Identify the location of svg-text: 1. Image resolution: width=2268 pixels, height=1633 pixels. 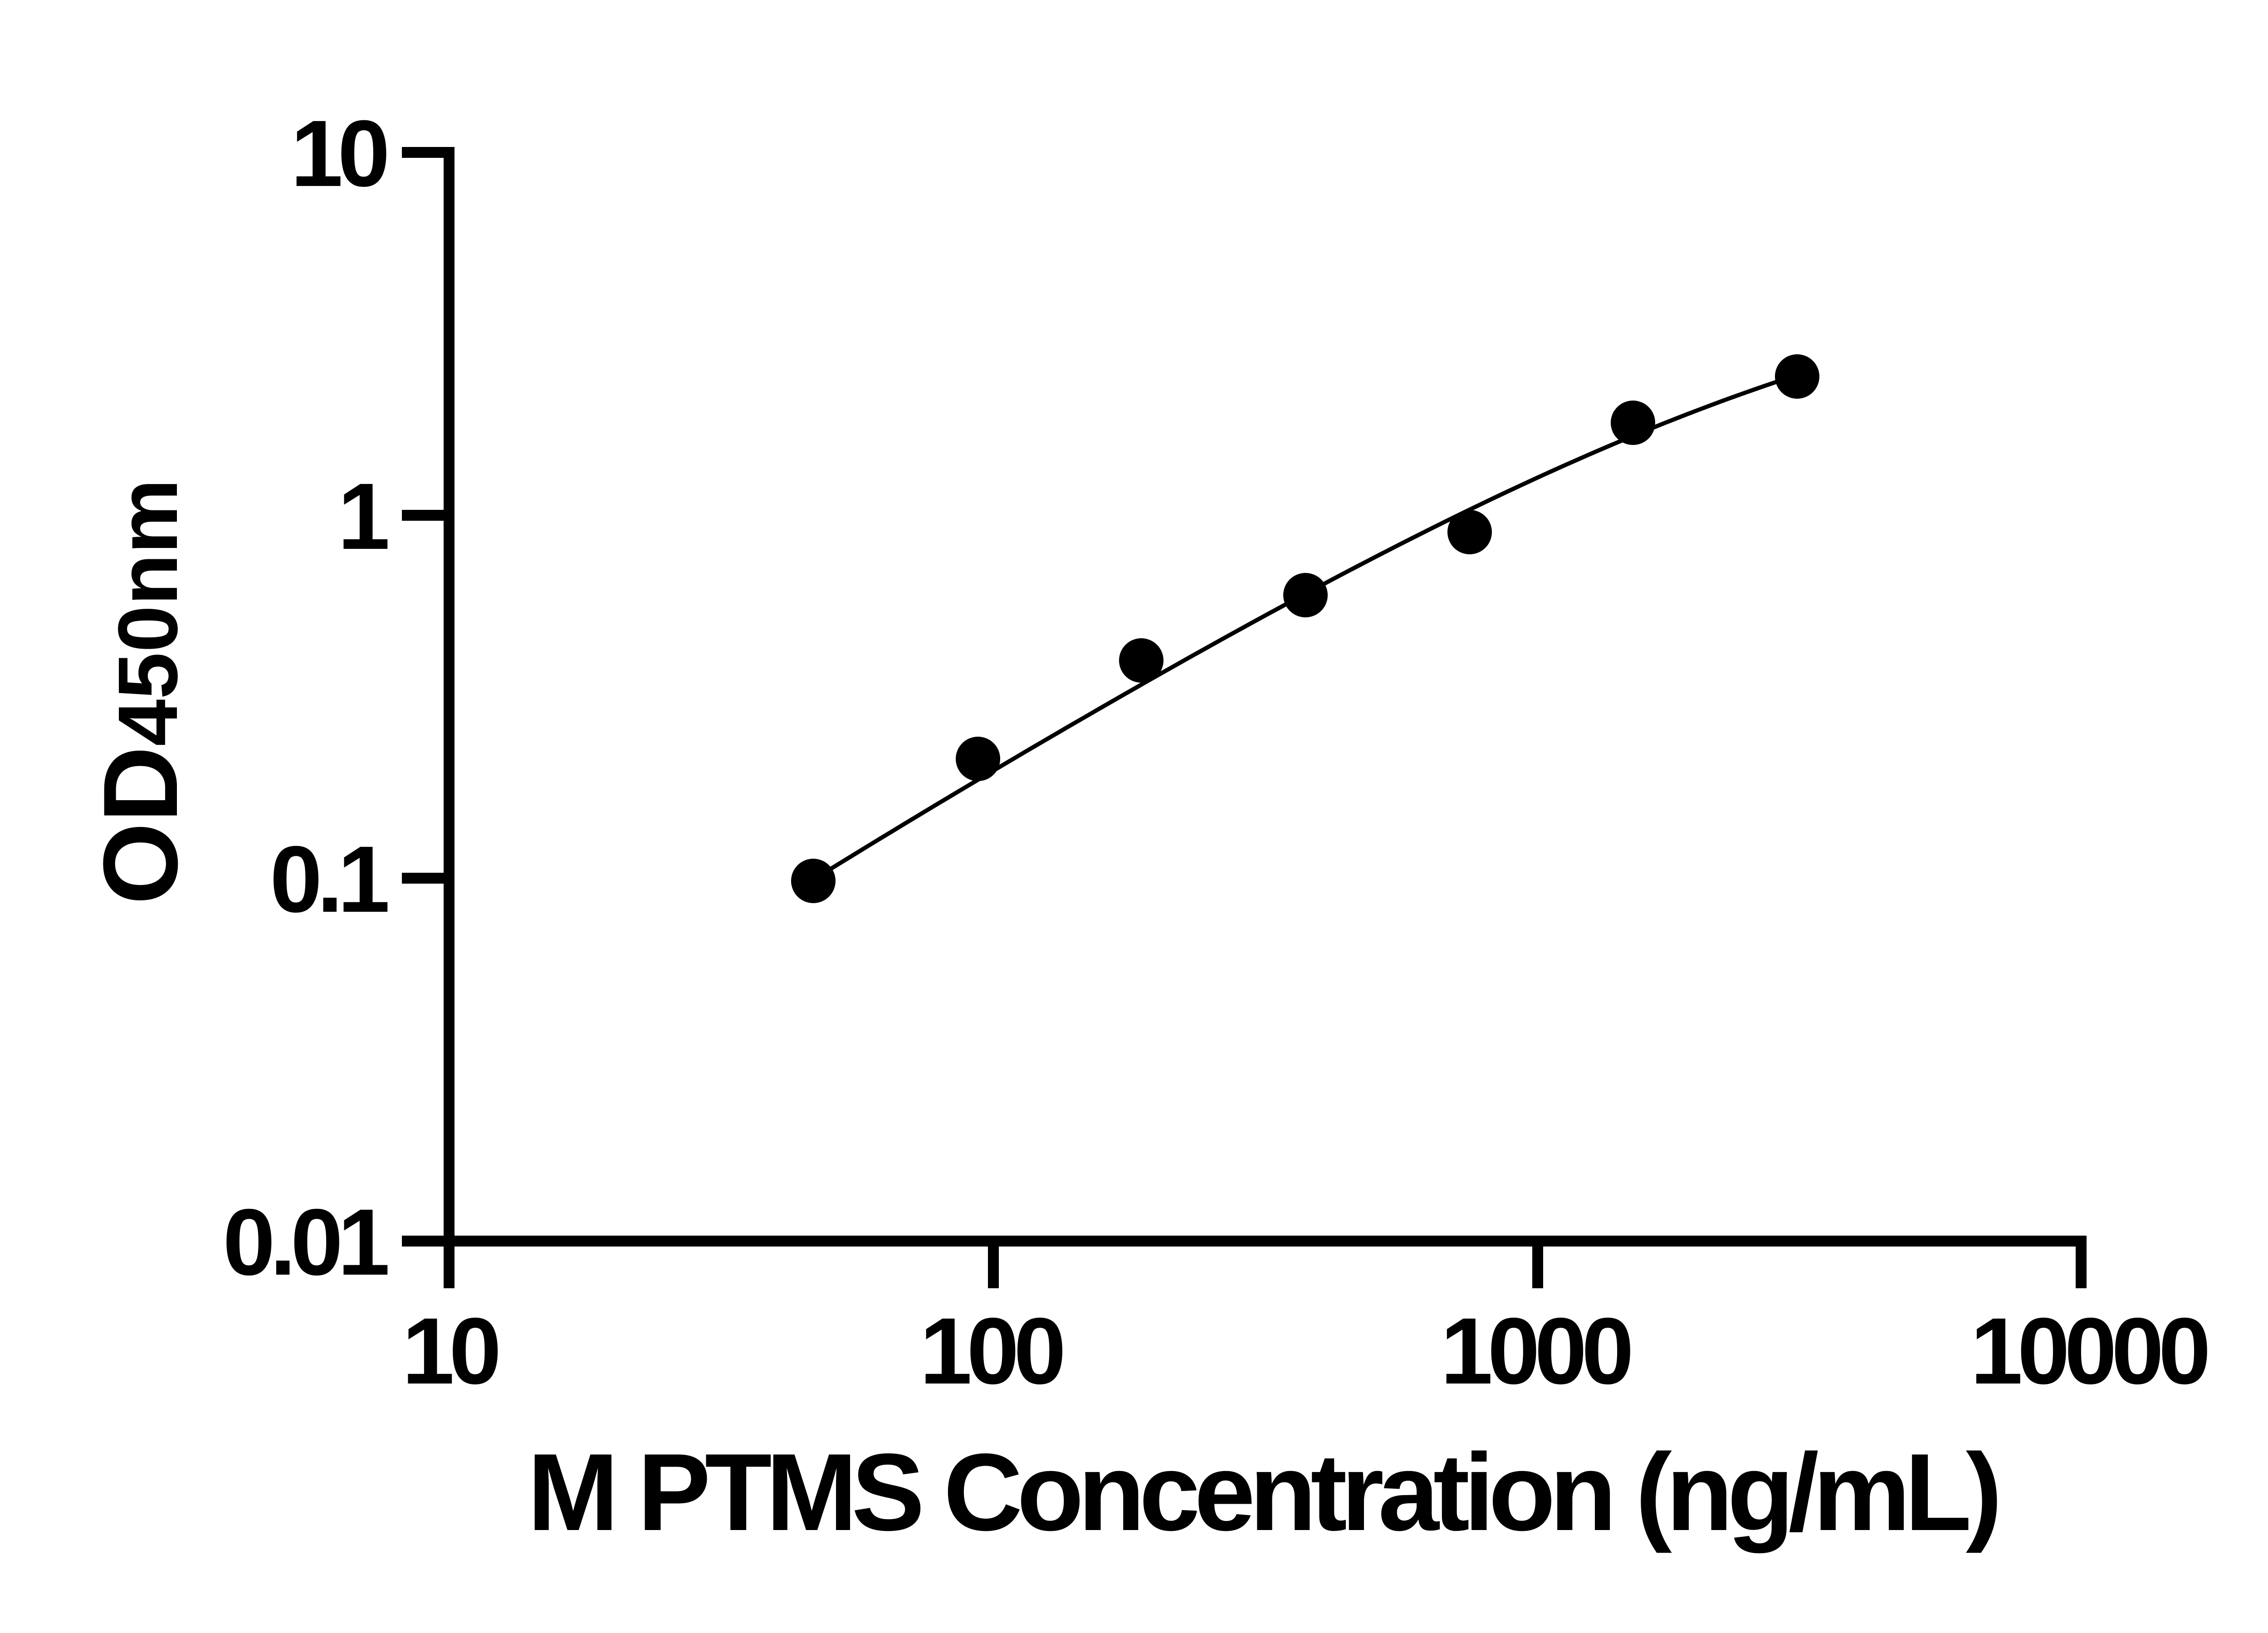
(362, 516).